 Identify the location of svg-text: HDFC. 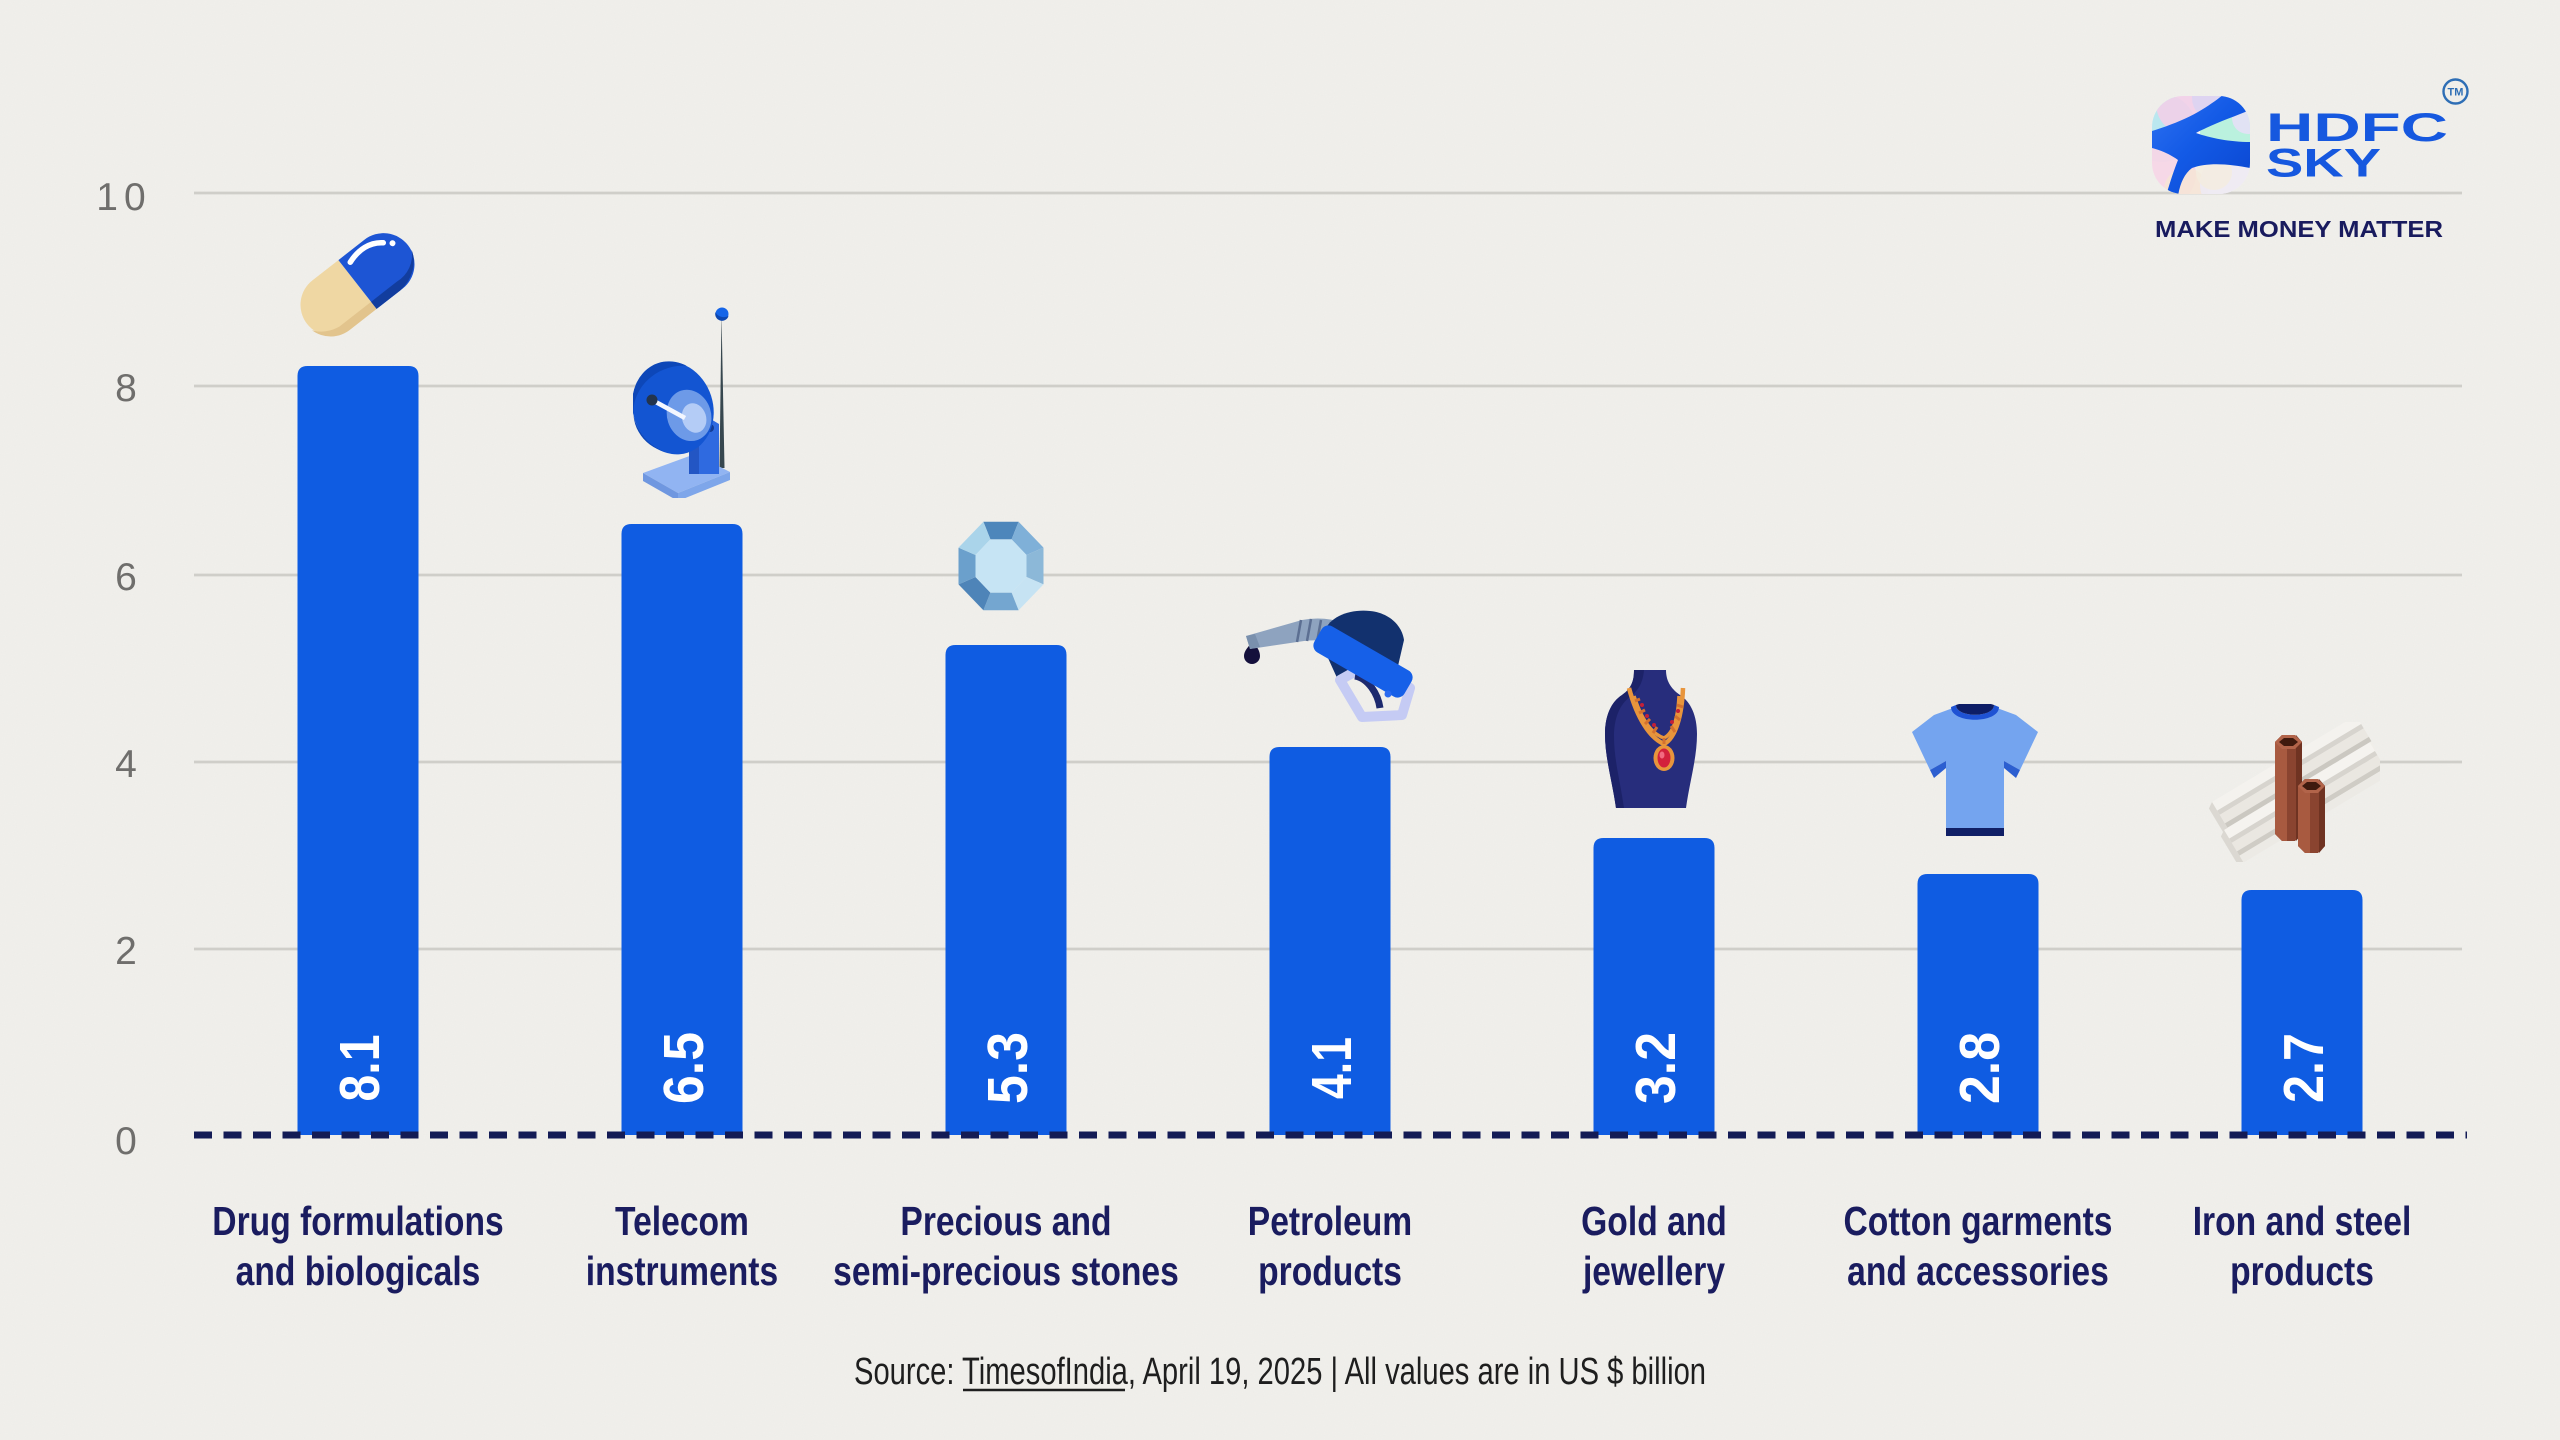
(2357, 128).